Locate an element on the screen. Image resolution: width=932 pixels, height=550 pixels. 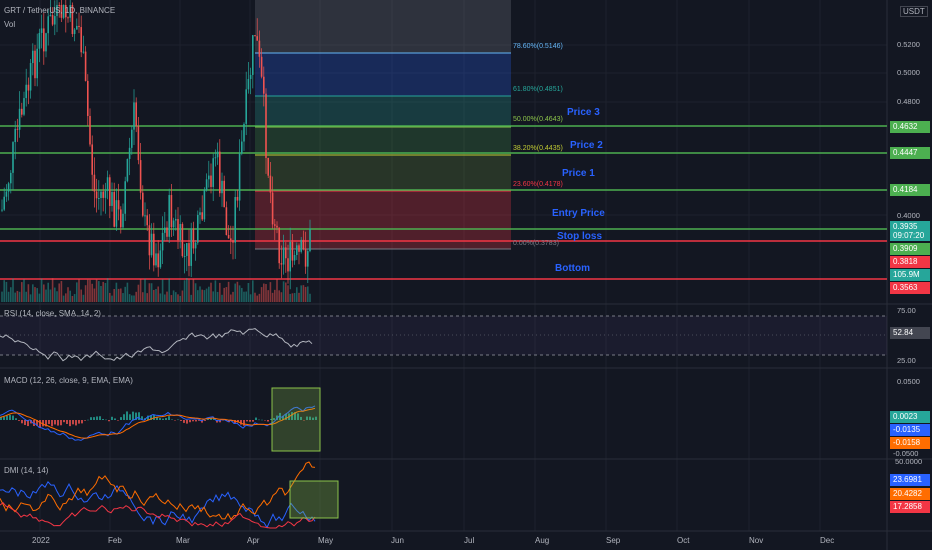
fib-retracement-tool is located at coordinates (383, 125).